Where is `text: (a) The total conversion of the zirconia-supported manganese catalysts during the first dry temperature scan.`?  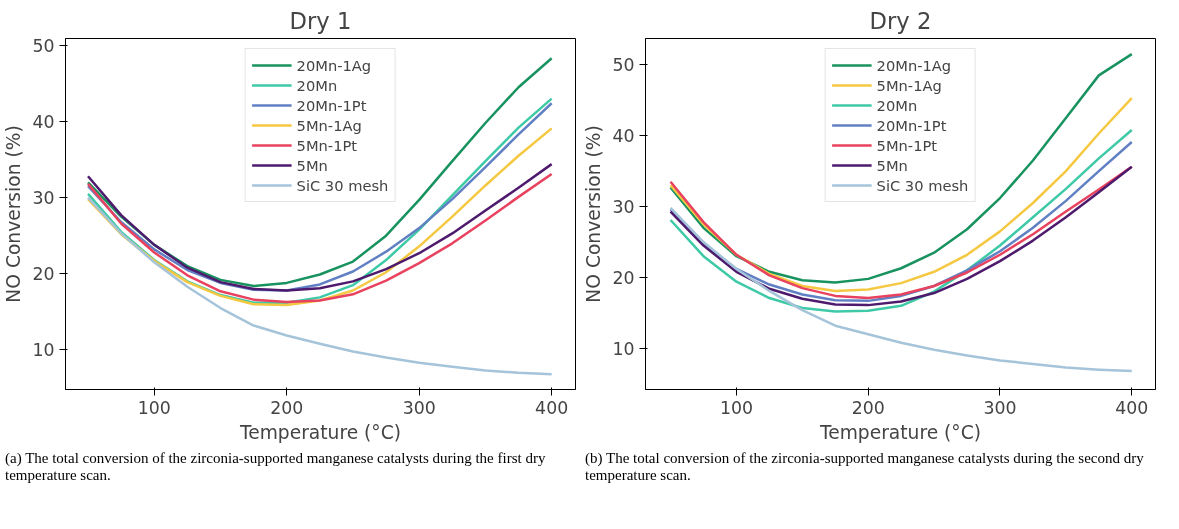 text: (a) The total conversion of the zirconia-supported manganese catalysts during the first dry temperature scan. is located at coordinates (276, 467).